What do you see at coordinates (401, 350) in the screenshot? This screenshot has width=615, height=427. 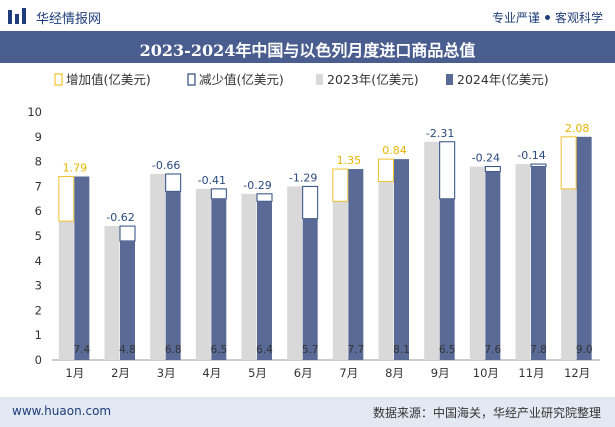 I see `value-label-2024: 8.1` at bounding box center [401, 350].